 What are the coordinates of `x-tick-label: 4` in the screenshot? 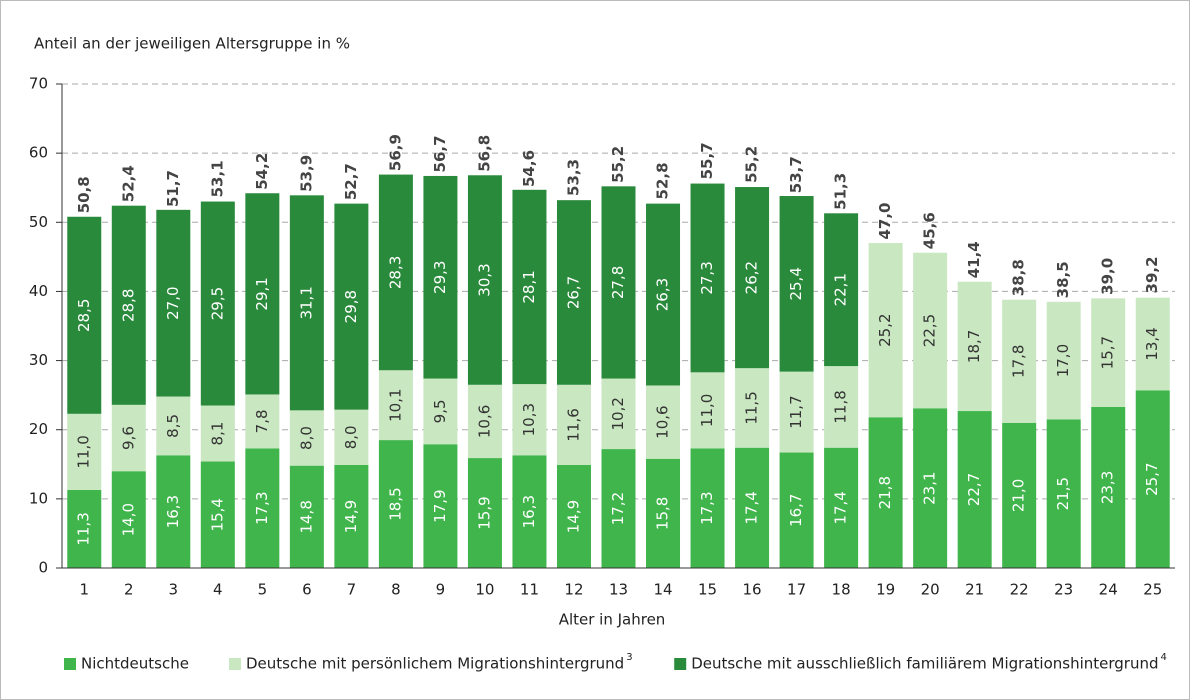 It's located at (218, 590).